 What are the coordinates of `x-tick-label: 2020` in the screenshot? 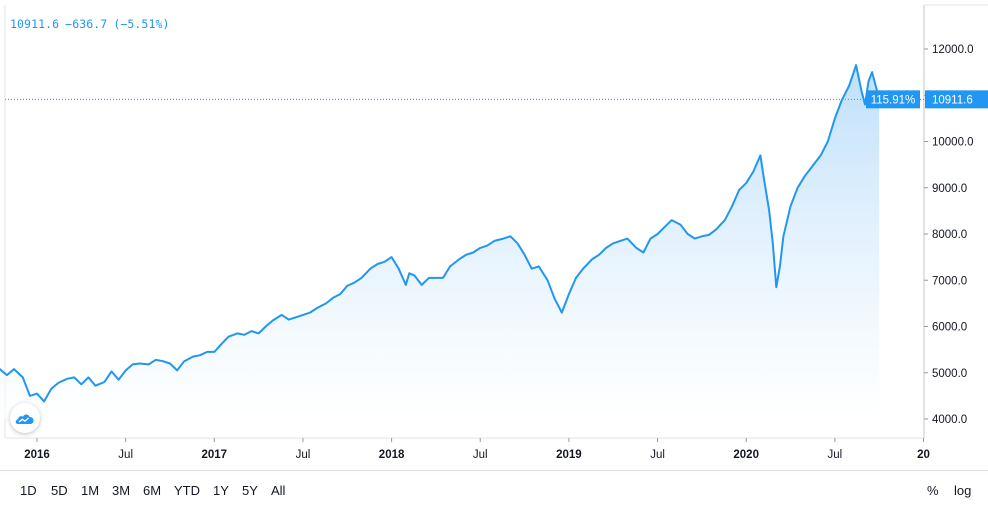 It's located at (746, 455).